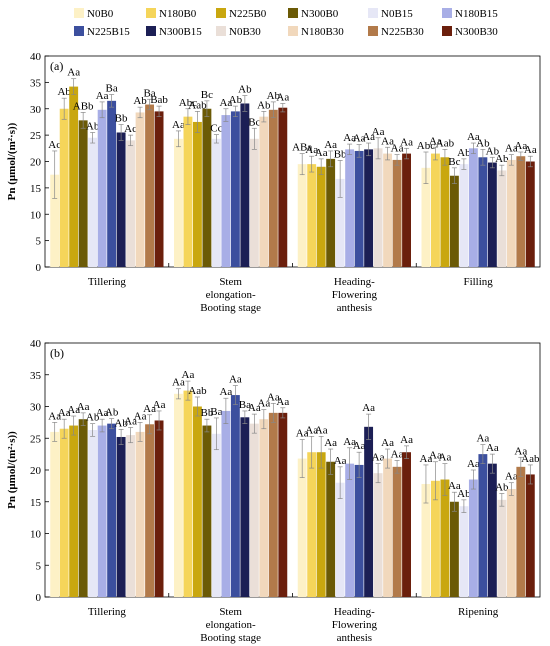 The width and height of the screenshot is (550, 646). I want to click on legend-item: N300B15, so click(174, 32).